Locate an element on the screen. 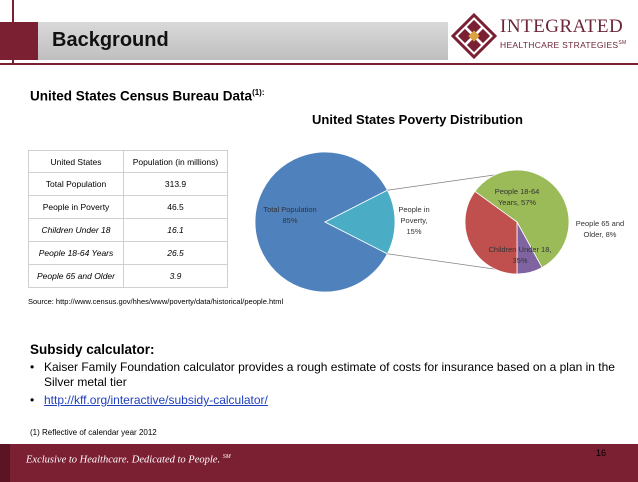 The width and height of the screenshot is (638, 482). logo-subtitle: HEALTHCARE STRATEGIESSM is located at coordinates (563, 45).